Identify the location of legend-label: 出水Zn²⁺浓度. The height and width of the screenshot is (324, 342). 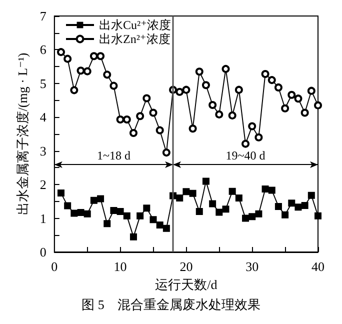
(134, 39).